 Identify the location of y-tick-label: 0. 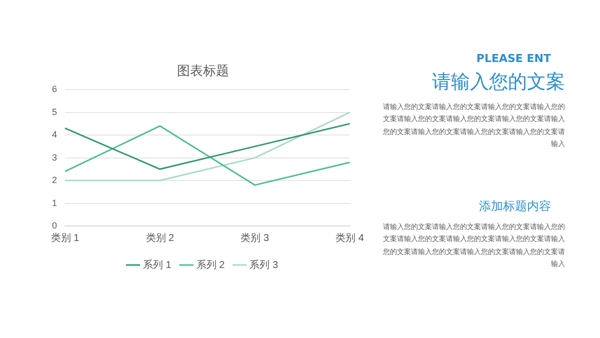
(55, 225).